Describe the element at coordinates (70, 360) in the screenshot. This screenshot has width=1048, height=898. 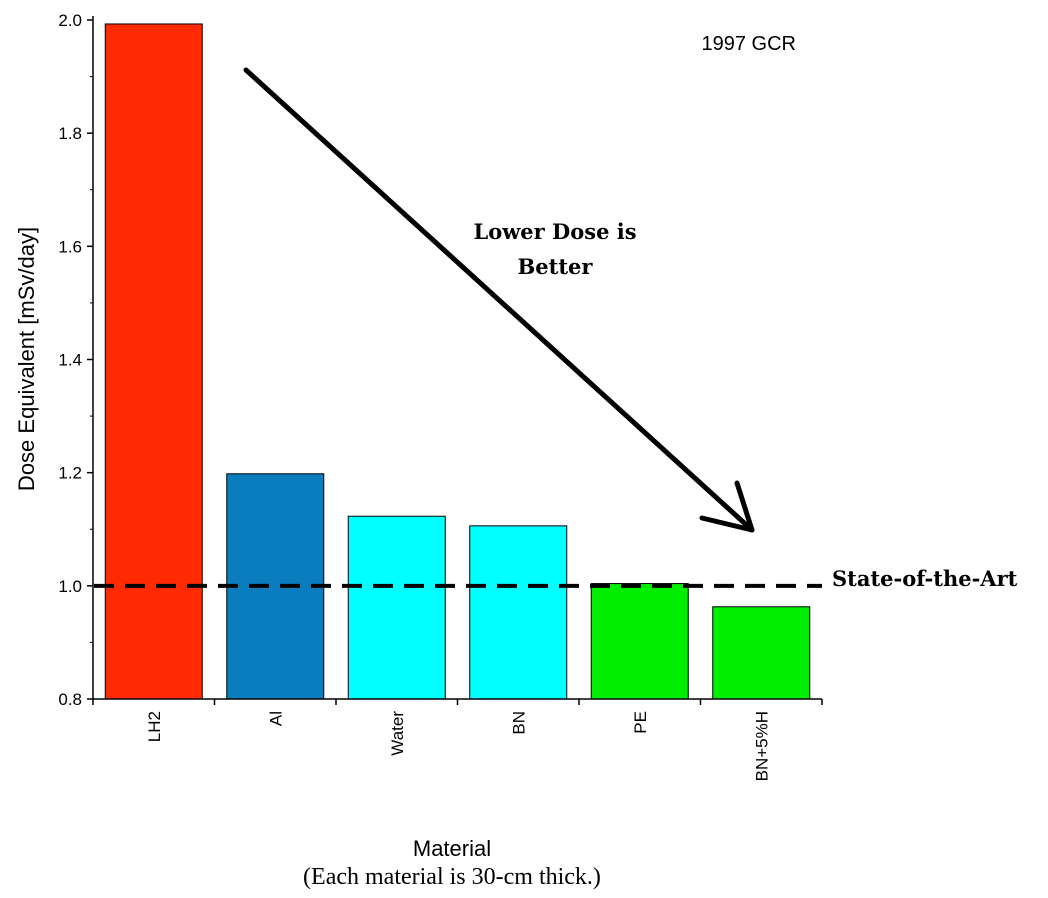
I see `y-tick-label: 1.4` at that location.